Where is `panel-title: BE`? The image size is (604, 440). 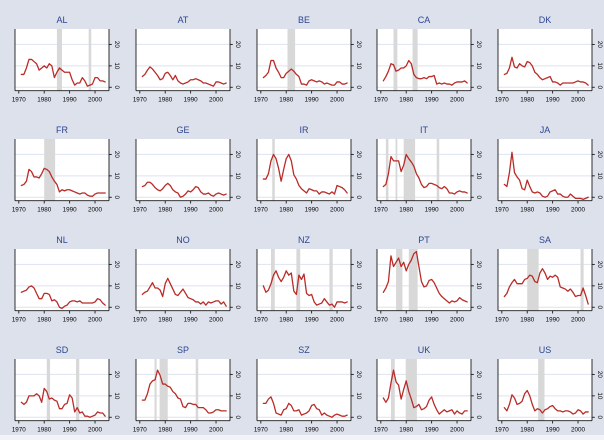 panel-title: BE is located at coordinates (304, 20).